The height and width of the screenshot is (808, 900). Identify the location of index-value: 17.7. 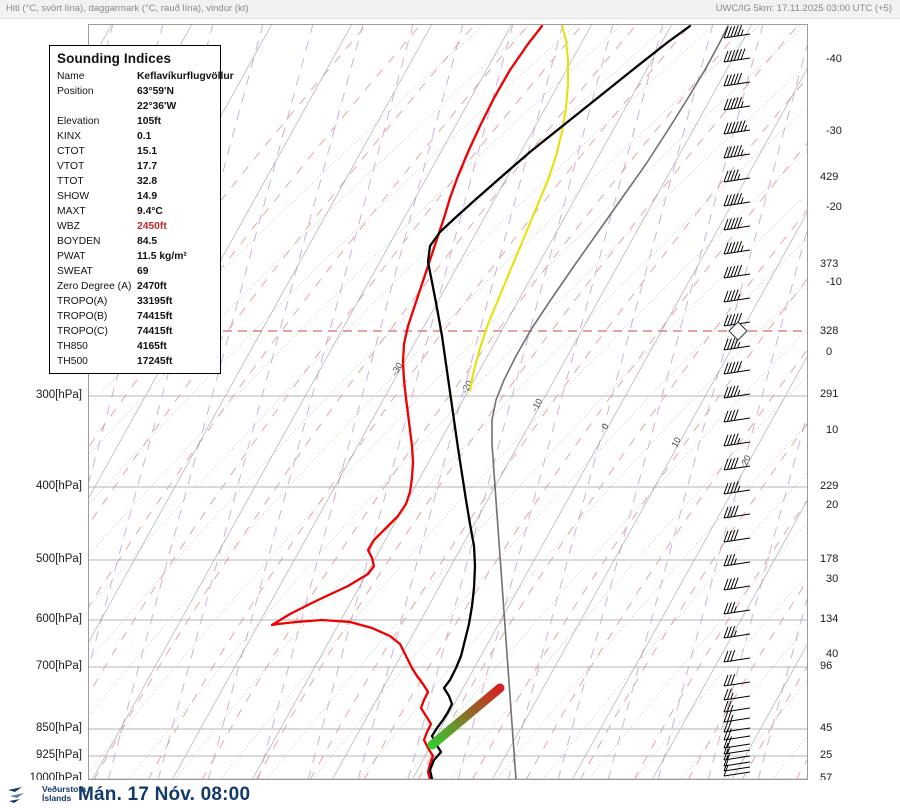
(147, 166).